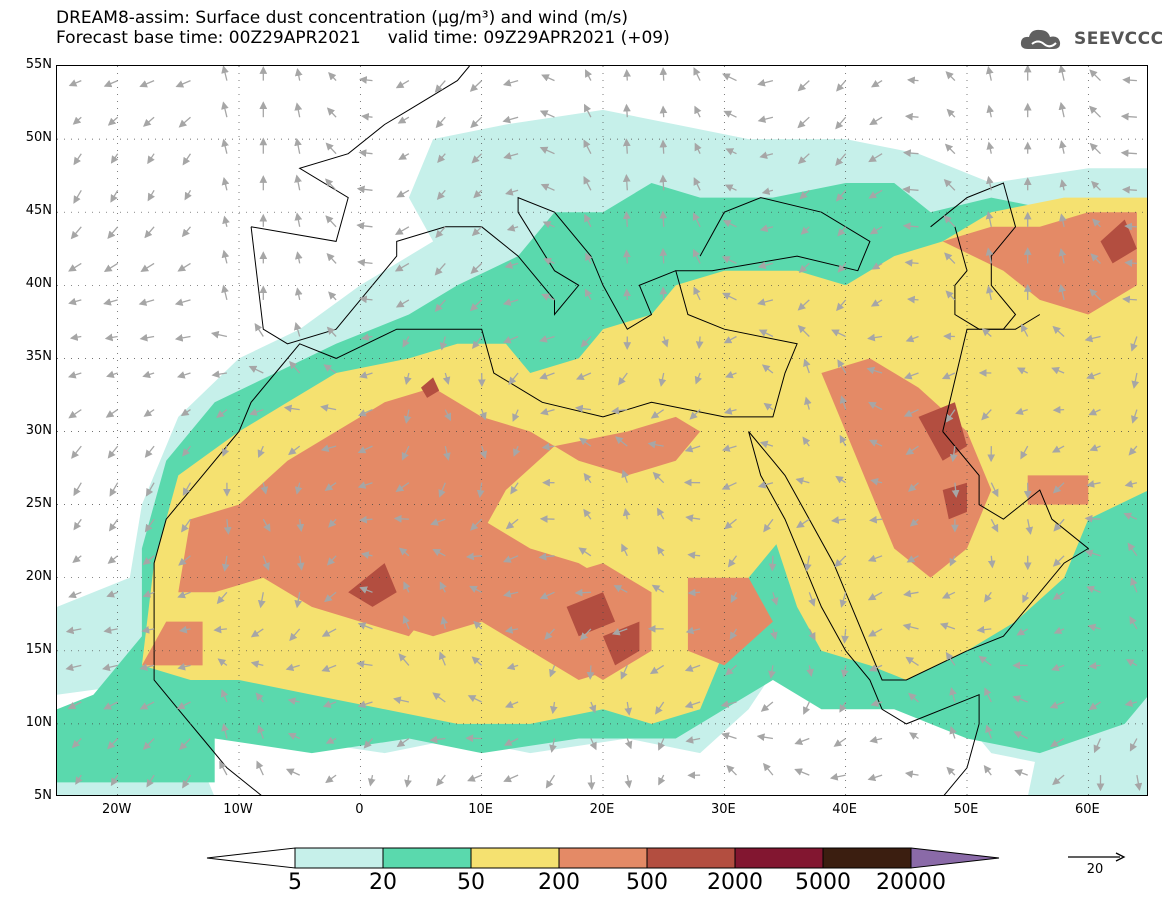  I want to click on lon-tick-label: 40E, so click(845, 809).